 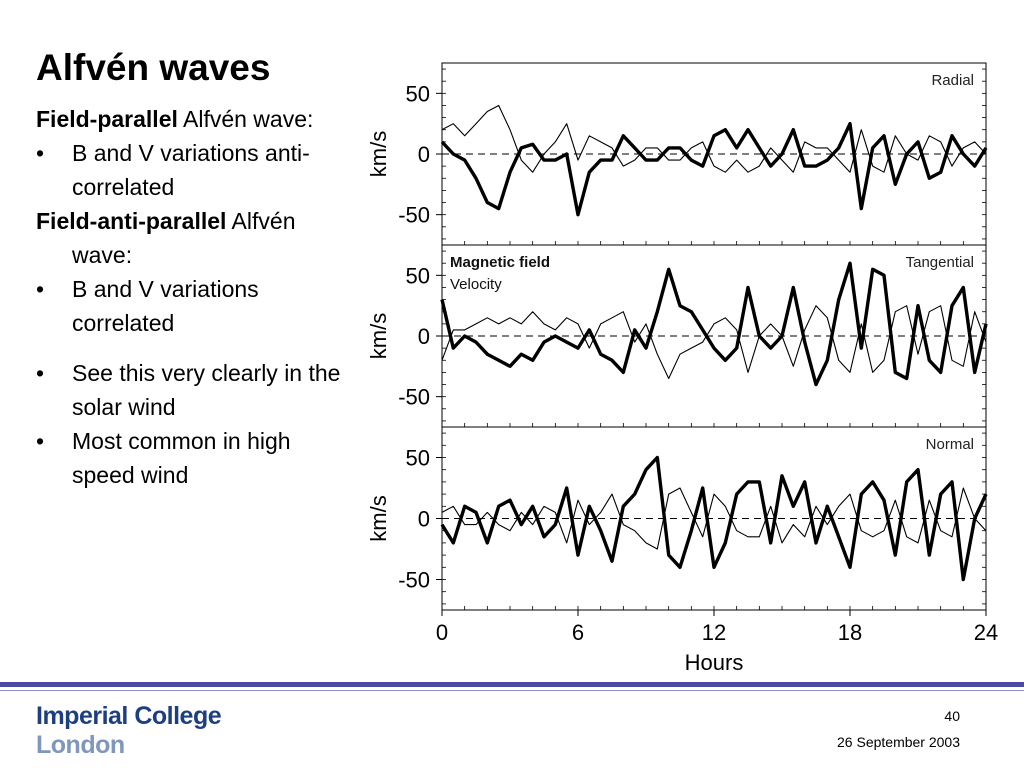 What do you see at coordinates (107, 119) in the screenshot?
I see `field-parallel-bold: Field-parallel` at bounding box center [107, 119].